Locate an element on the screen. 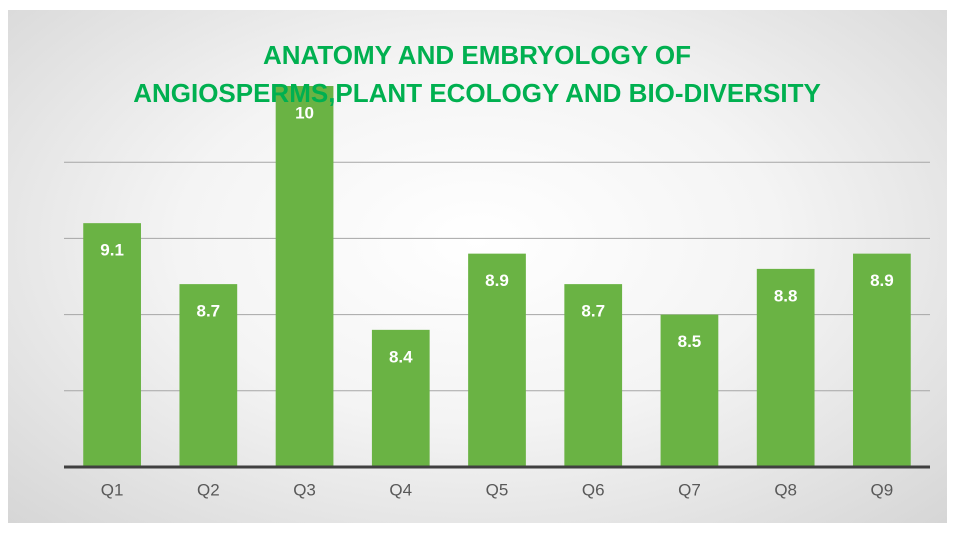 The image size is (955, 533). x-tick-label: Q2 is located at coordinates (208, 489).